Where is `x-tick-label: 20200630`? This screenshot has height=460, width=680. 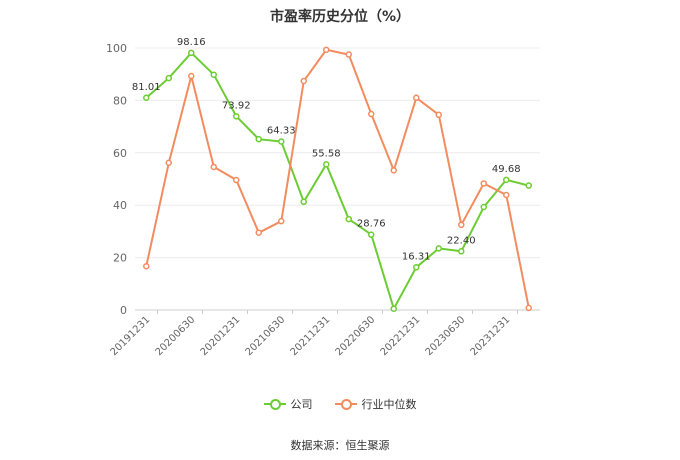 x-tick-label: 20200630 is located at coordinates (176, 336).